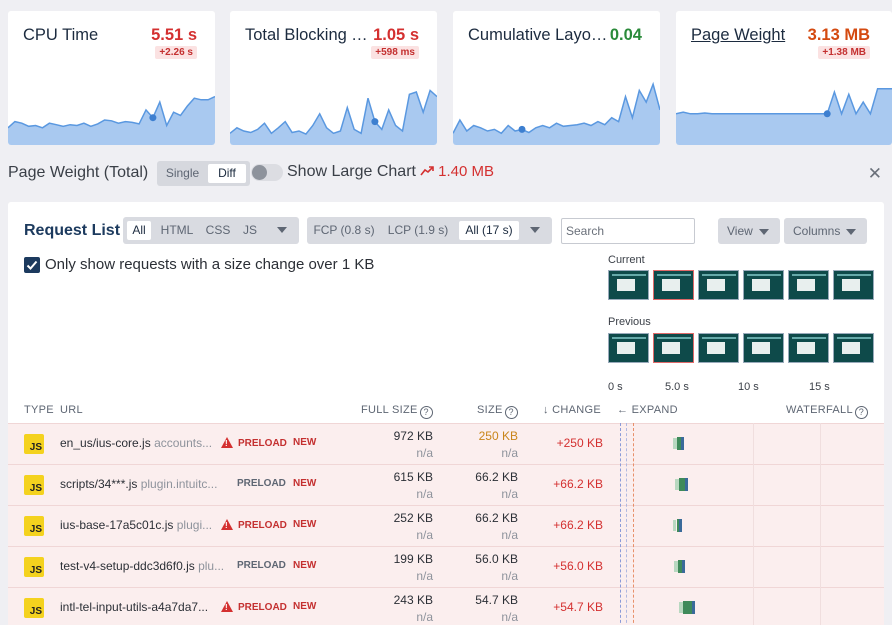 The height and width of the screenshot is (625, 892). What do you see at coordinates (509, 494) in the screenshot?
I see `size-previous: n/a` at bounding box center [509, 494].